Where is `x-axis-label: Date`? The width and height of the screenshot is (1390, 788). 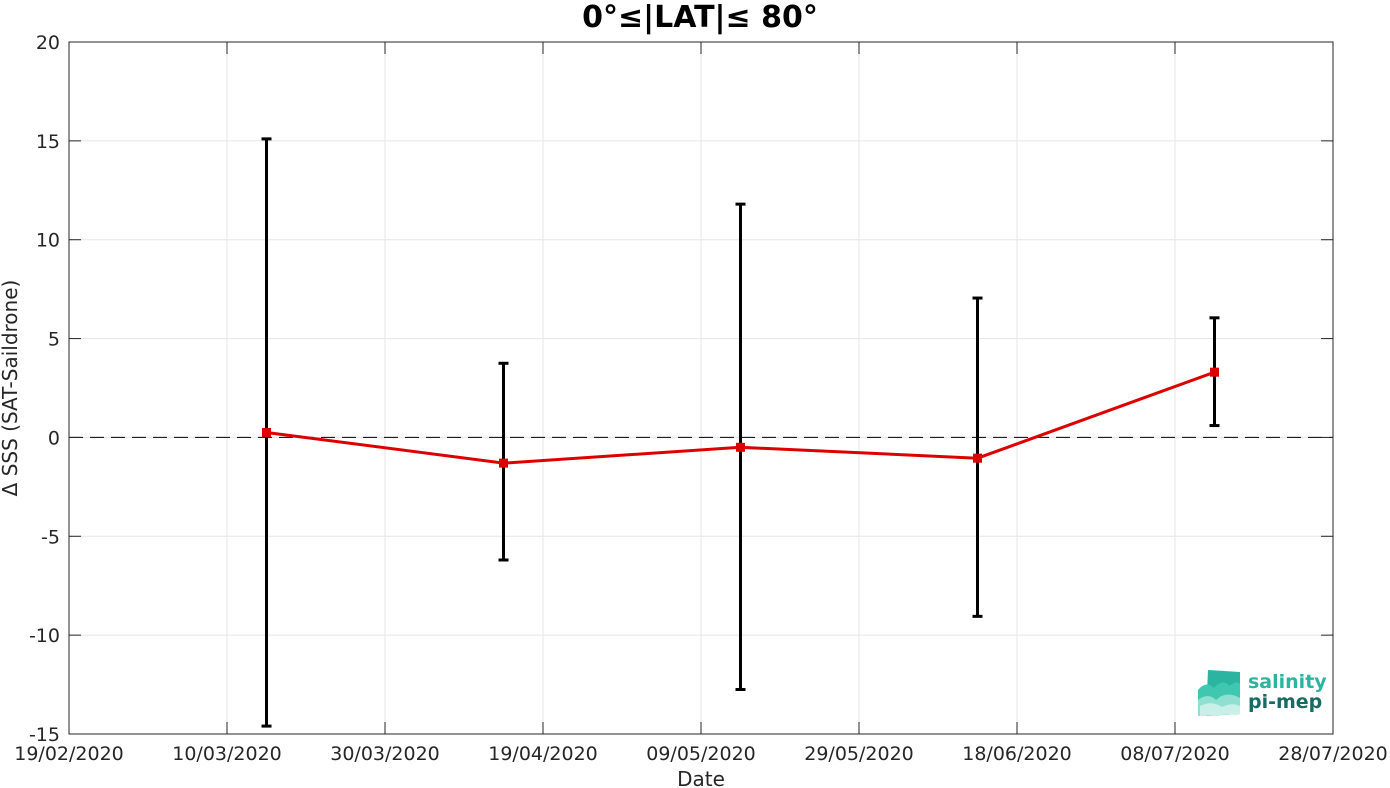
x-axis-label: Date is located at coordinates (701, 777).